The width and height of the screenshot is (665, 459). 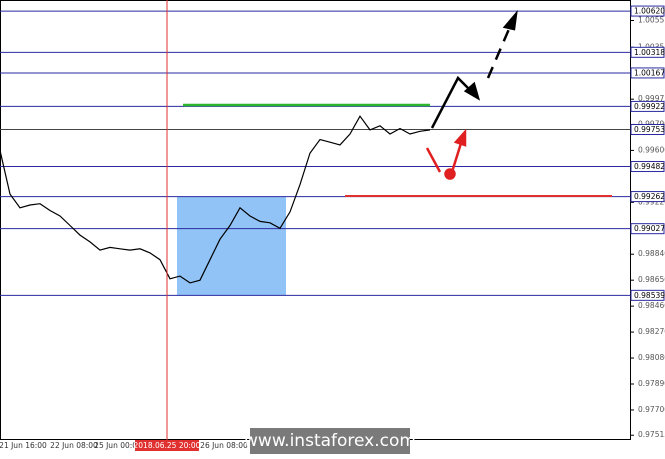 I want to click on level-label: 1.00318, so click(x=649, y=52).